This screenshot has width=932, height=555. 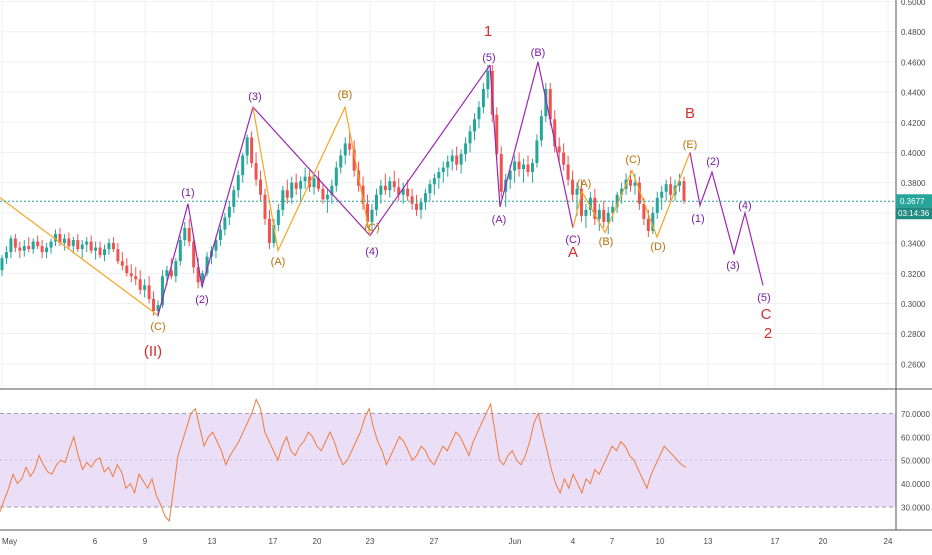 I want to click on date-tick-label: 20, so click(x=317, y=541).